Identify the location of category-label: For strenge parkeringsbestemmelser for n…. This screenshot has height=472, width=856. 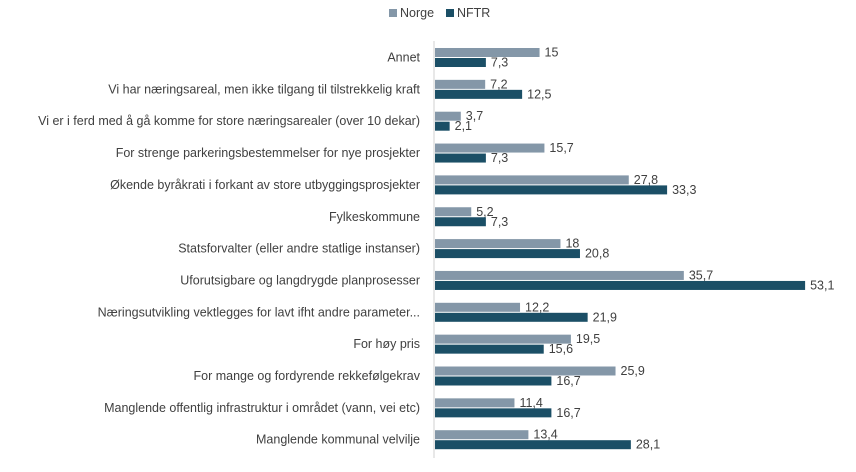
(268, 153).